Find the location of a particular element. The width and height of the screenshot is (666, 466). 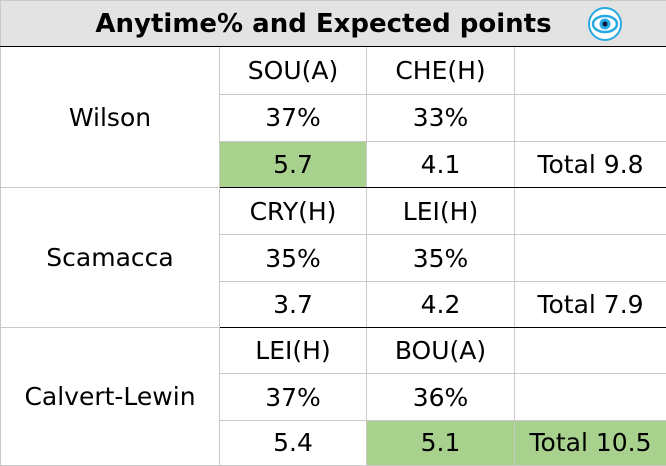

table-row: 3.7 4.2 Total 7.9 is located at coordinates (333, 304).